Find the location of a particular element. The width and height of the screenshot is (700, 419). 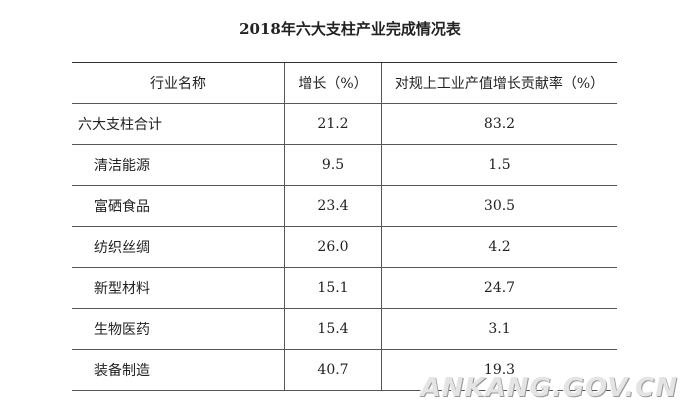

table-cell: 装备制造 is located at coordinates (178, 370).